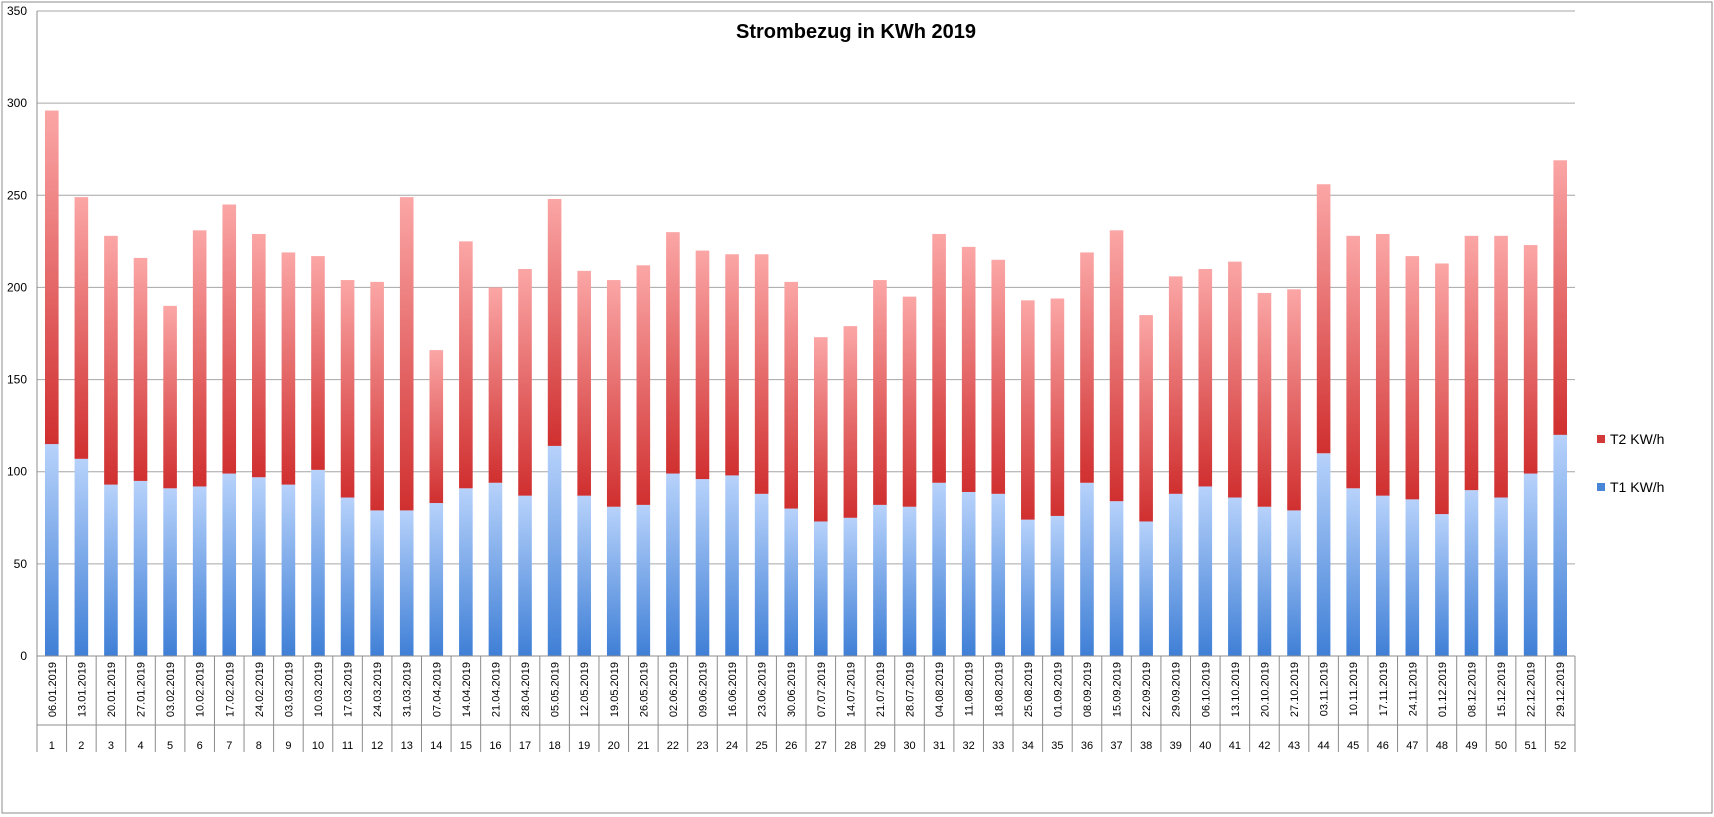  I want to click on week-label: 10, so click(318, 746).